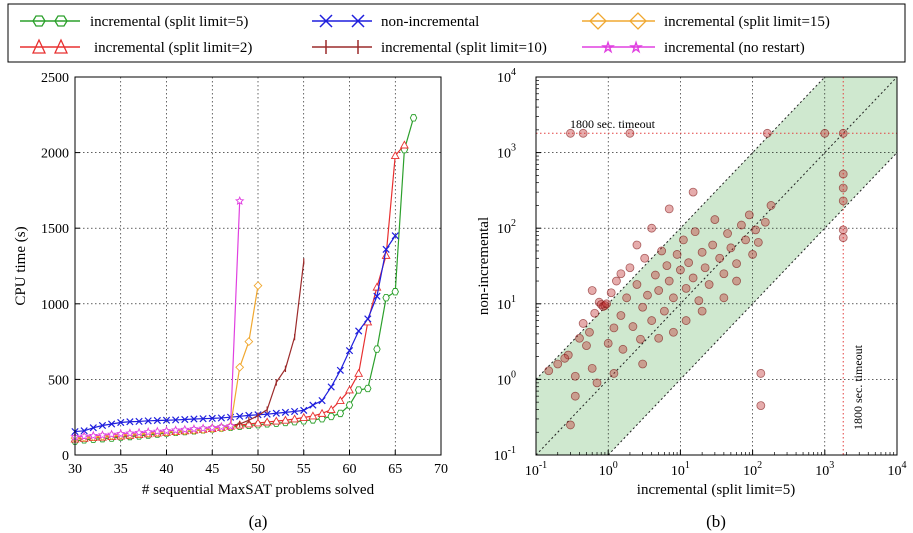 The height and width of the screenshot is (533, 913). Describe the element at coordinates (258, 490) in the screenshot. I see `x-axis-label-a: # sequential MaxSAT problems solved` at that location.